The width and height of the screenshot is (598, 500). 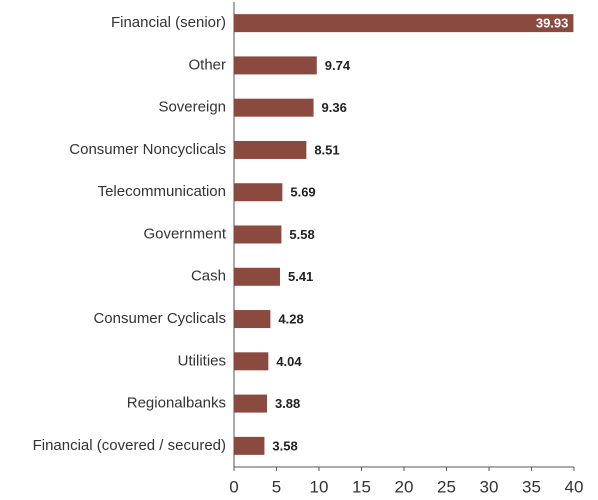 What do you see at coordinates (361, 486) in the screenshot?
I see `x-tick-label: 15` at bounding box center [361, 486].